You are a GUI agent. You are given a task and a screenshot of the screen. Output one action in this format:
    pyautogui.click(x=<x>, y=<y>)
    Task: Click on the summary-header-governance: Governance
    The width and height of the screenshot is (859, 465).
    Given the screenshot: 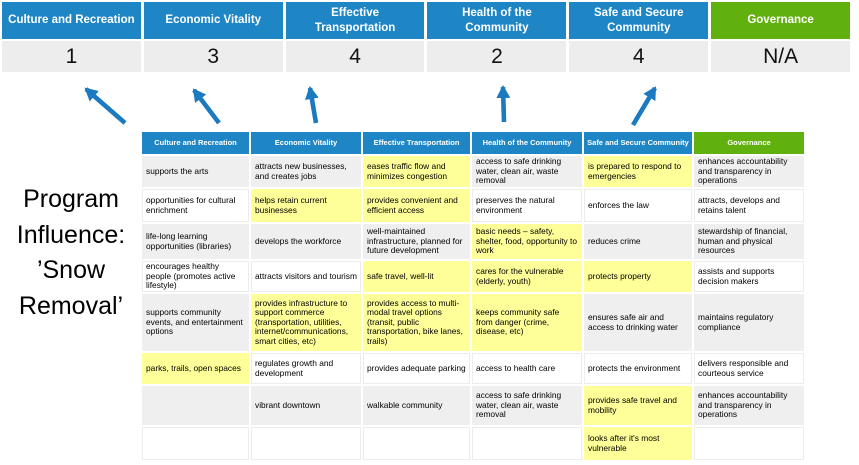 What is the action you would take?
    pyautogui.click(x=780, y=20)
    